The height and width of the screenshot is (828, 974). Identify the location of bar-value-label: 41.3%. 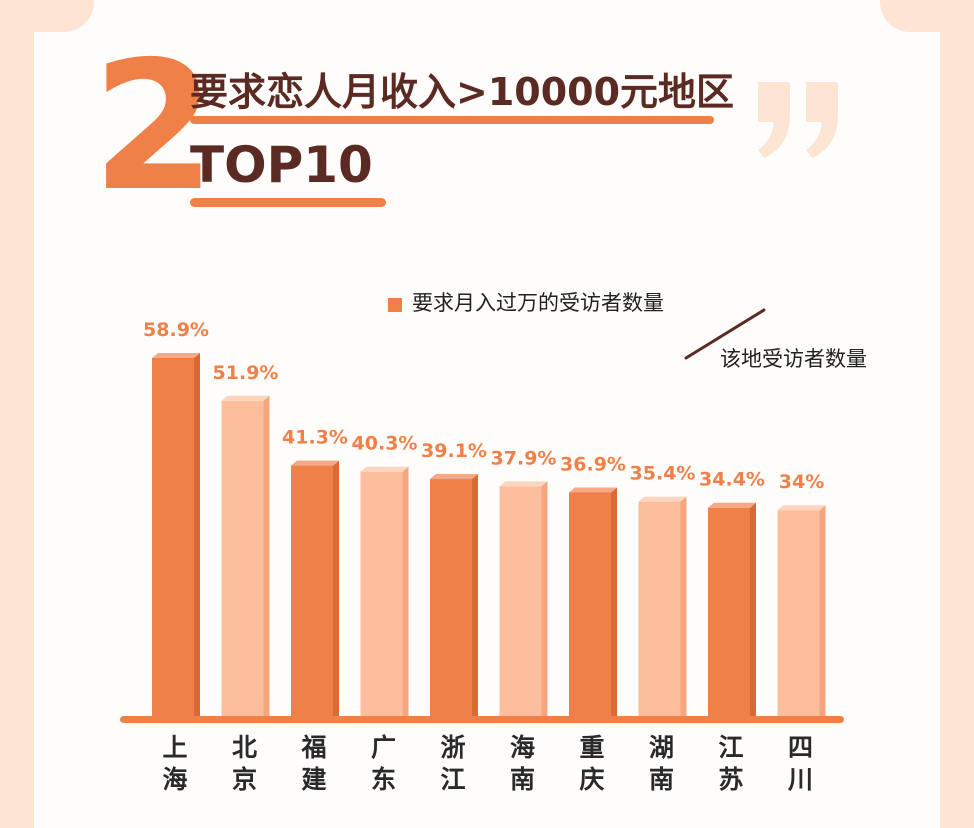
(315, 438).